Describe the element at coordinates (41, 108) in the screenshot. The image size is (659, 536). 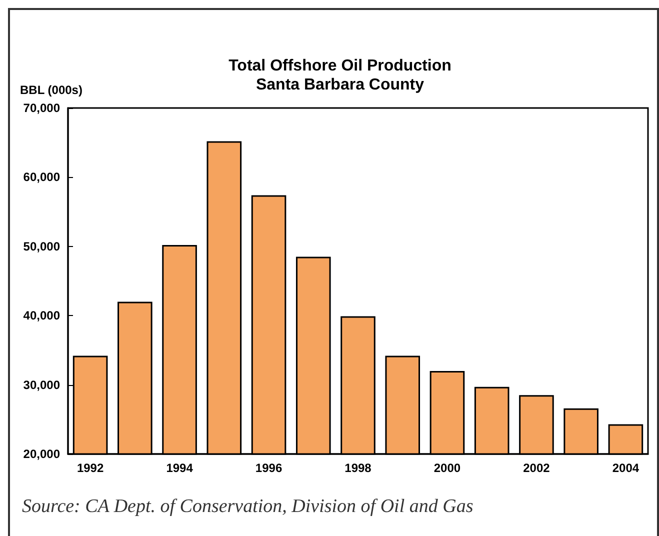
I see `y-tick-label: 70,000` at that location.